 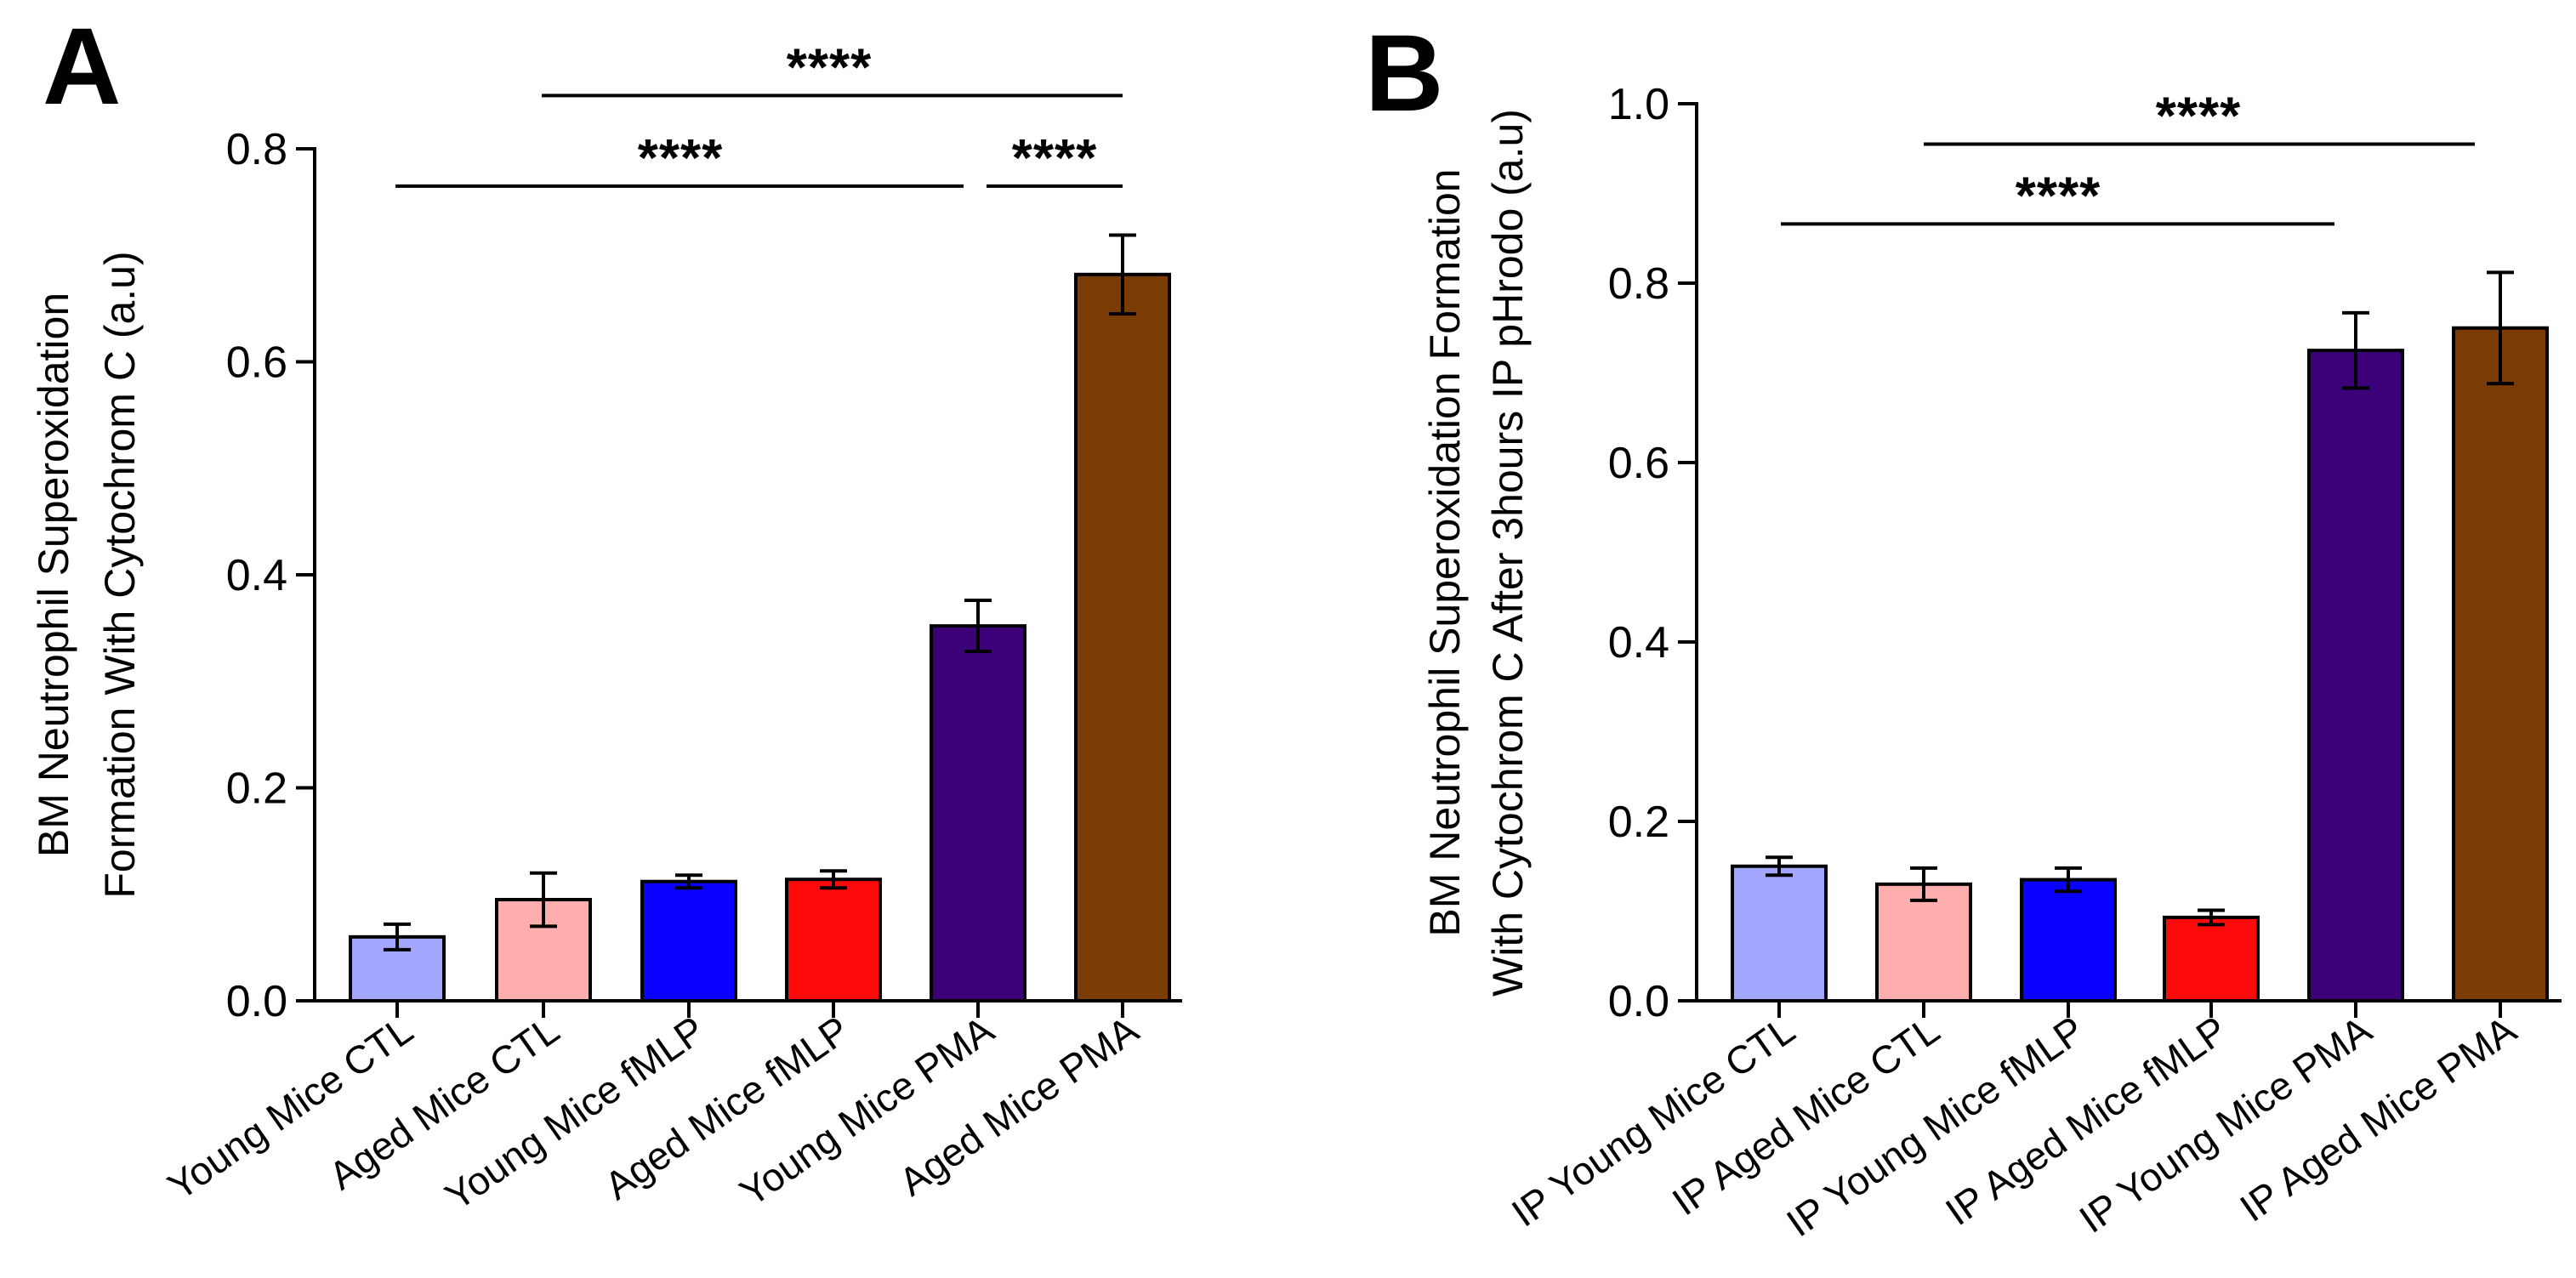 What do you see at coordinates (866, 1110) in the screenshot?
I see `category-label: Young Mice PMA` at bounding box center [866, 1110].